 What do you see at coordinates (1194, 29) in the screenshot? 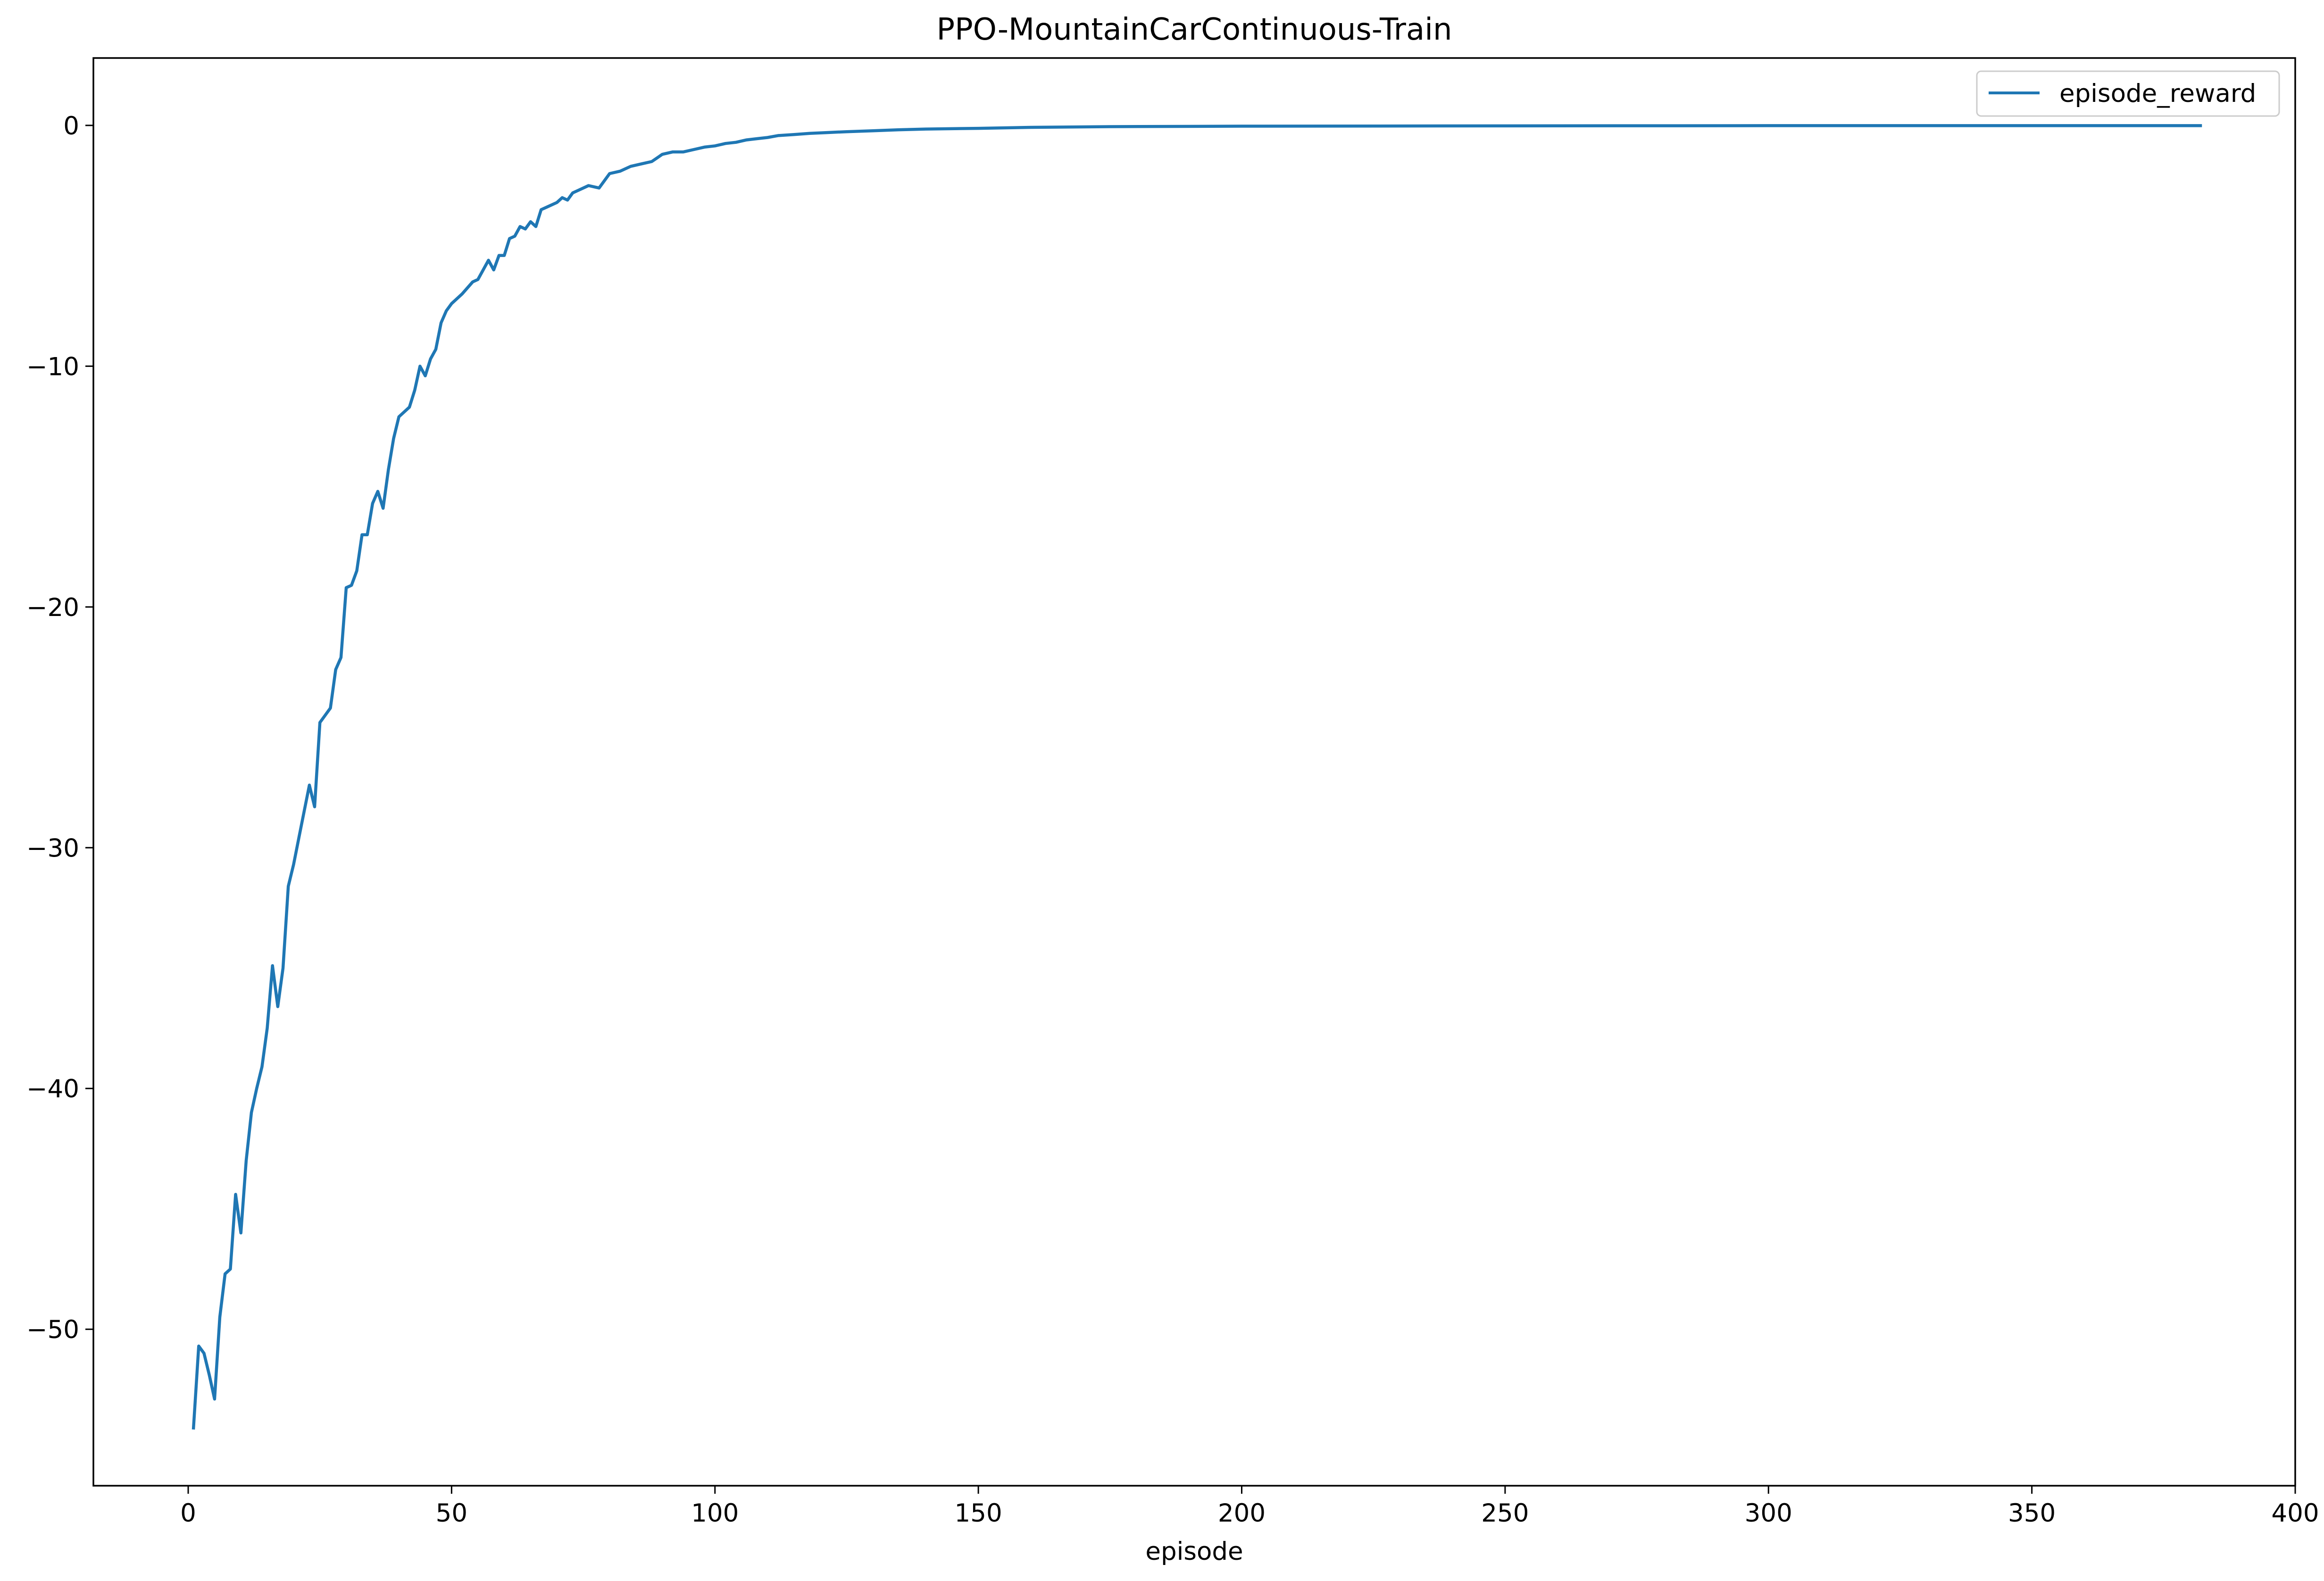
I see `chart-title: PPO-MountainCarContinuous-Train` at bounding box center [1194, 29].